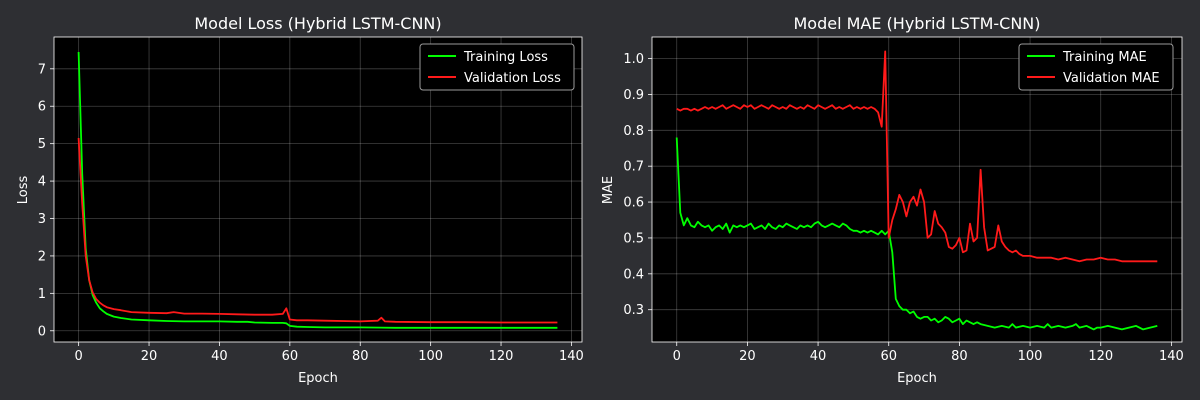  Describe the element at coordinates (46, 200) in the screenshot. I see `loss-y-ticks: 0 1 2 3 4 5 6 7` at that location.